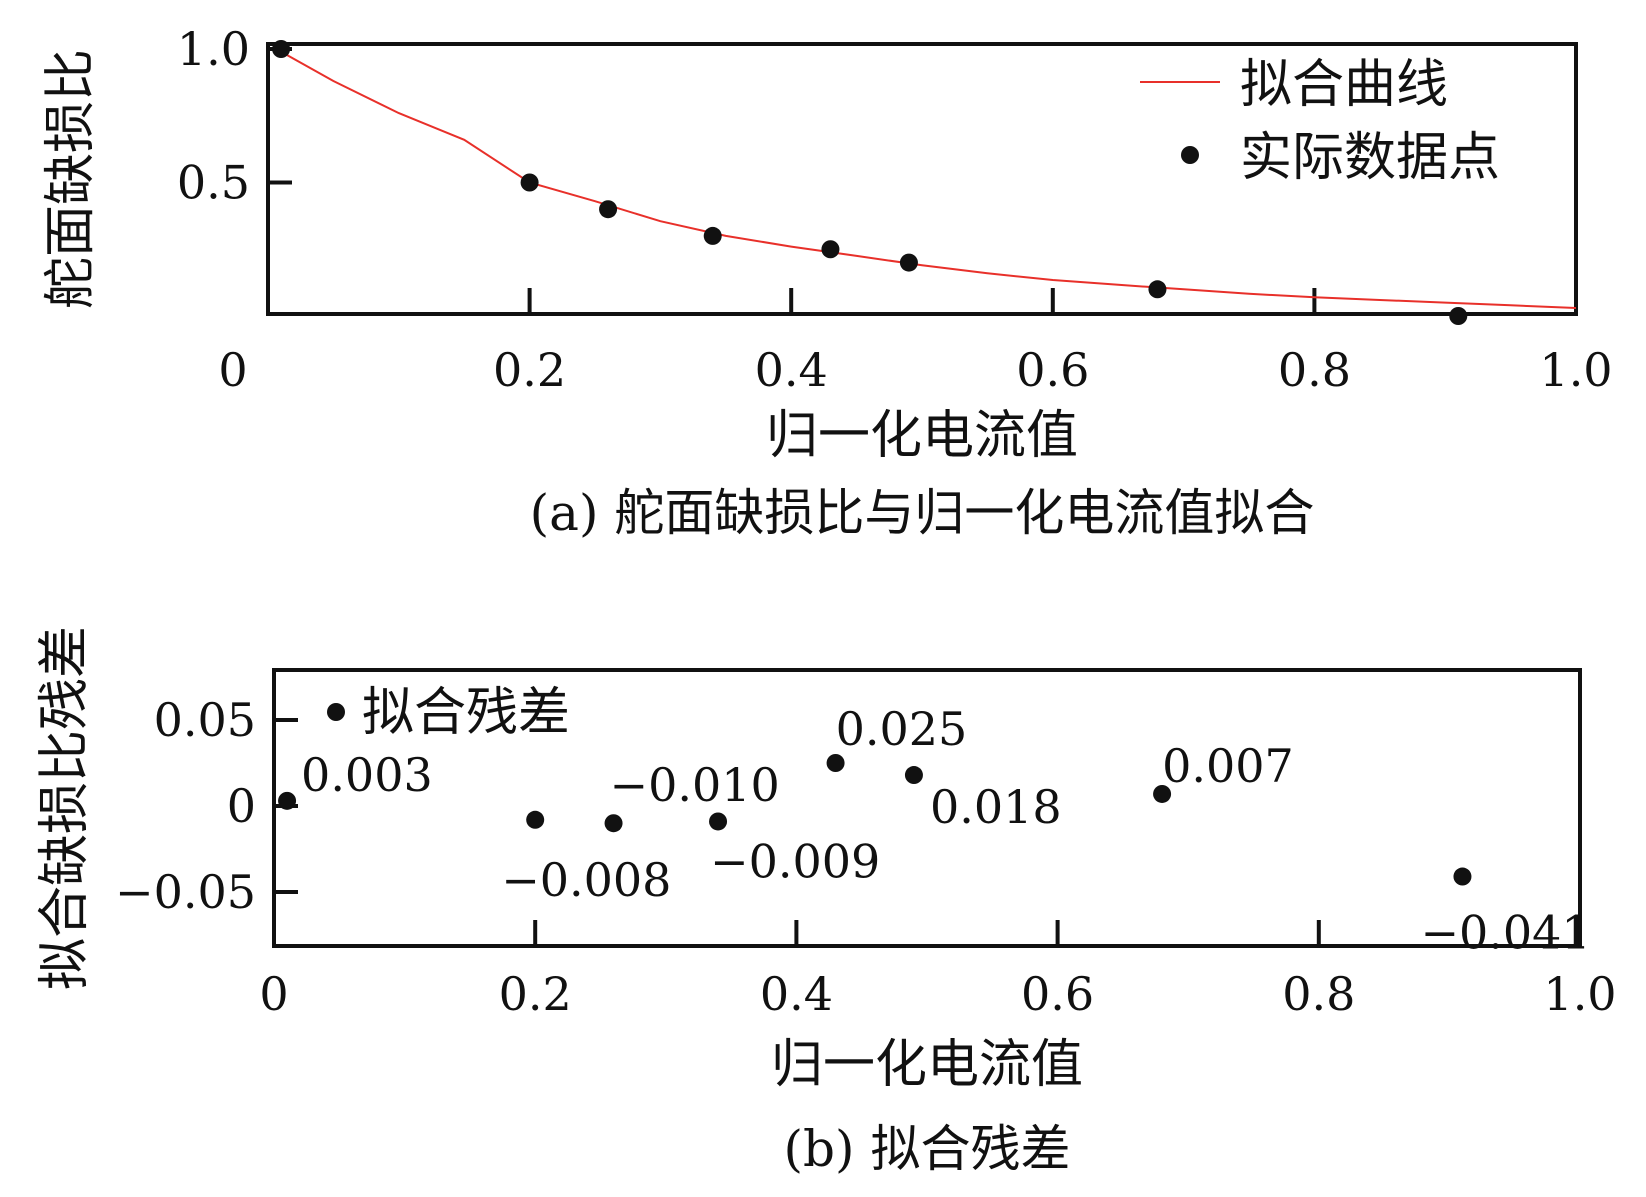 This screenshot has width=1646, height=1197. I want to click on a-xtick-label: 0.6, so click(1052, 370).